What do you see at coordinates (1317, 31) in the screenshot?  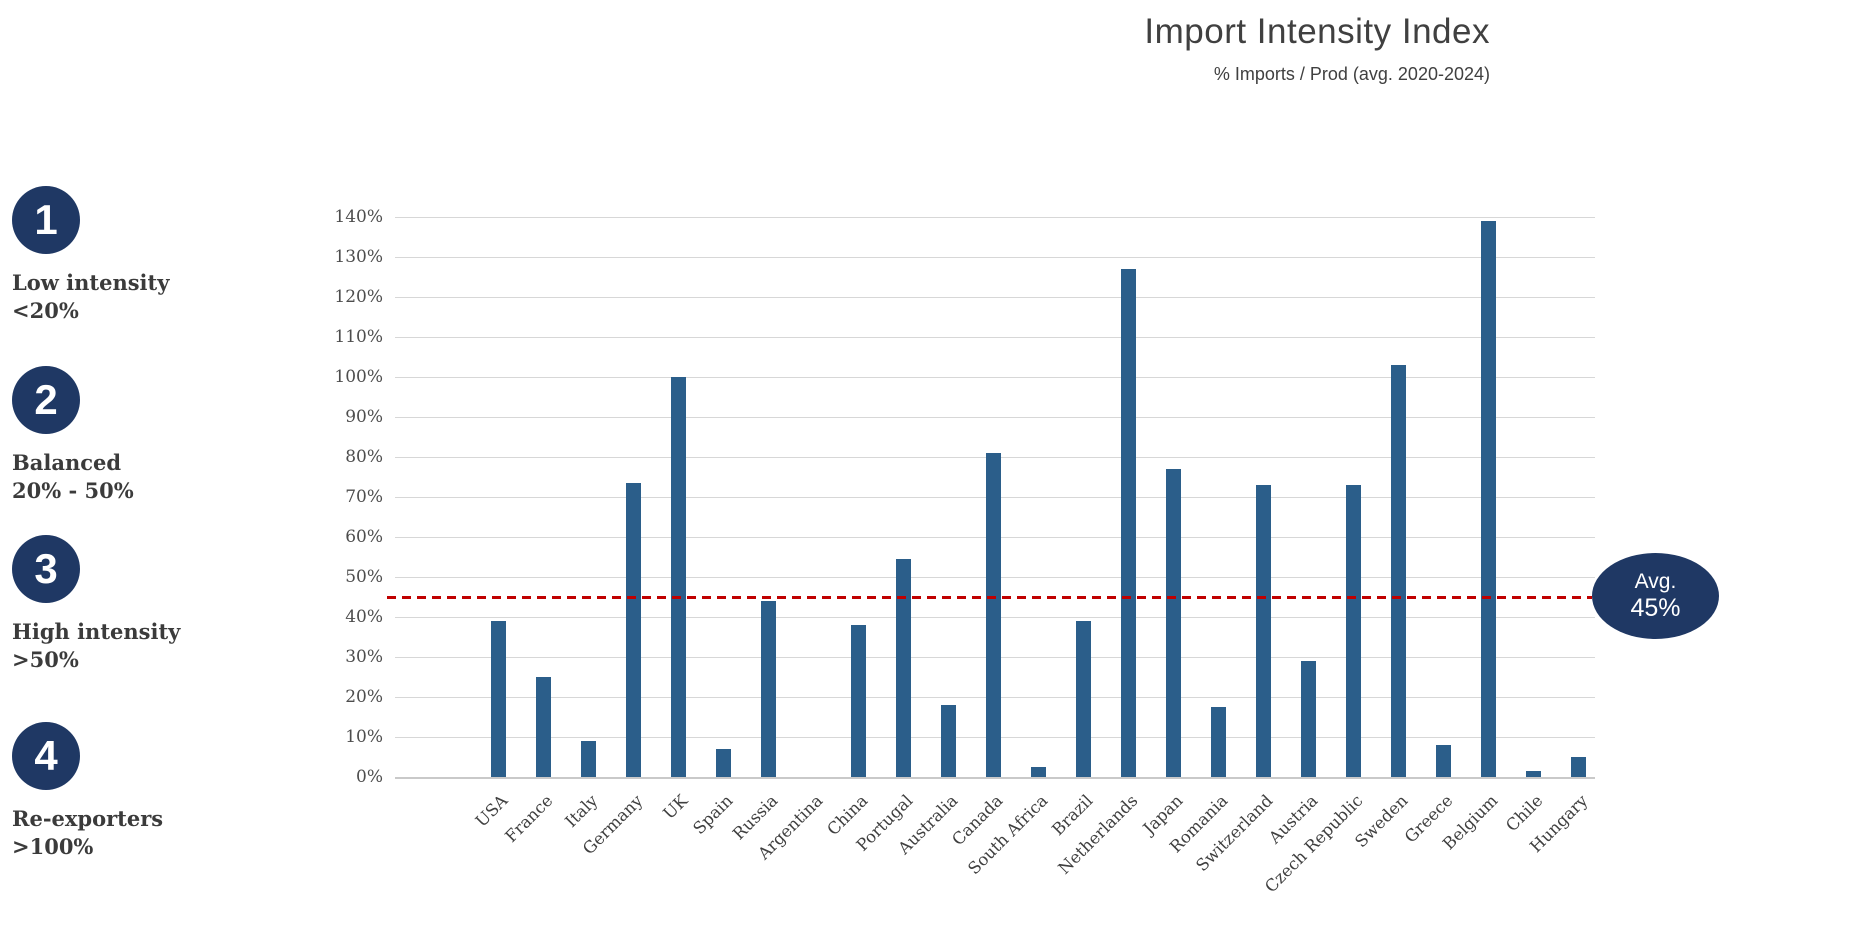 I see `page-title: Import Intensity Index` at bounding box center [1317, 31].